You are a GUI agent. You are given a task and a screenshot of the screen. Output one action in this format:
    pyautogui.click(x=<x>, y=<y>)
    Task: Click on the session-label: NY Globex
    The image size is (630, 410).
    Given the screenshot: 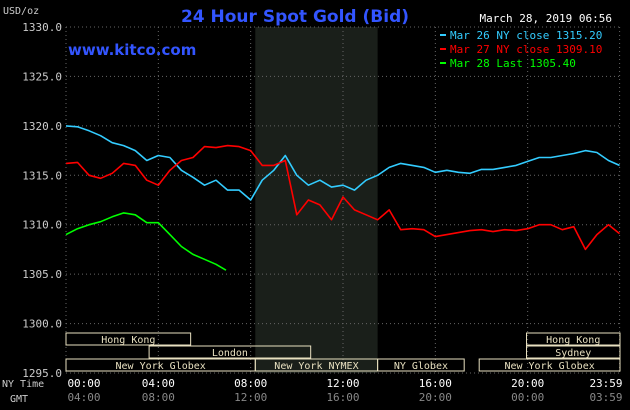 What is the action you would take?
    pyautogui.click(x=421, y=366)
    